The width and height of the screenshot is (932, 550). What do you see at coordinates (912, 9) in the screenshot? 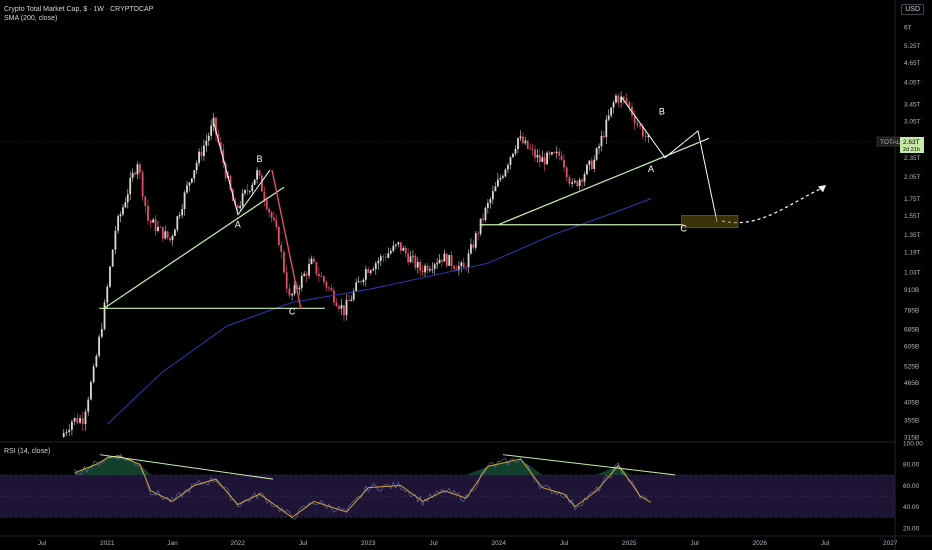
I see `currency-button: USD` at bounding box center [912, 9].